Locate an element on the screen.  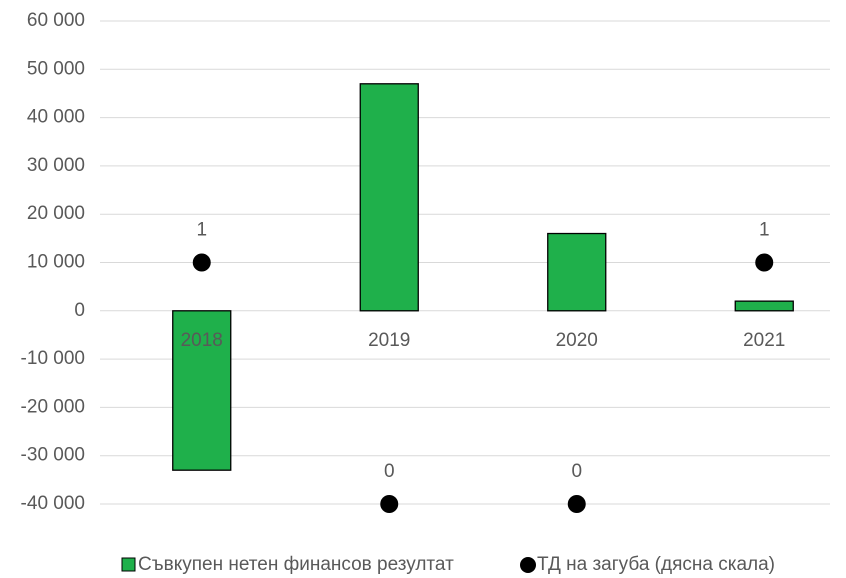
y-tick-label: 0 is located at coordinates (79, 310).